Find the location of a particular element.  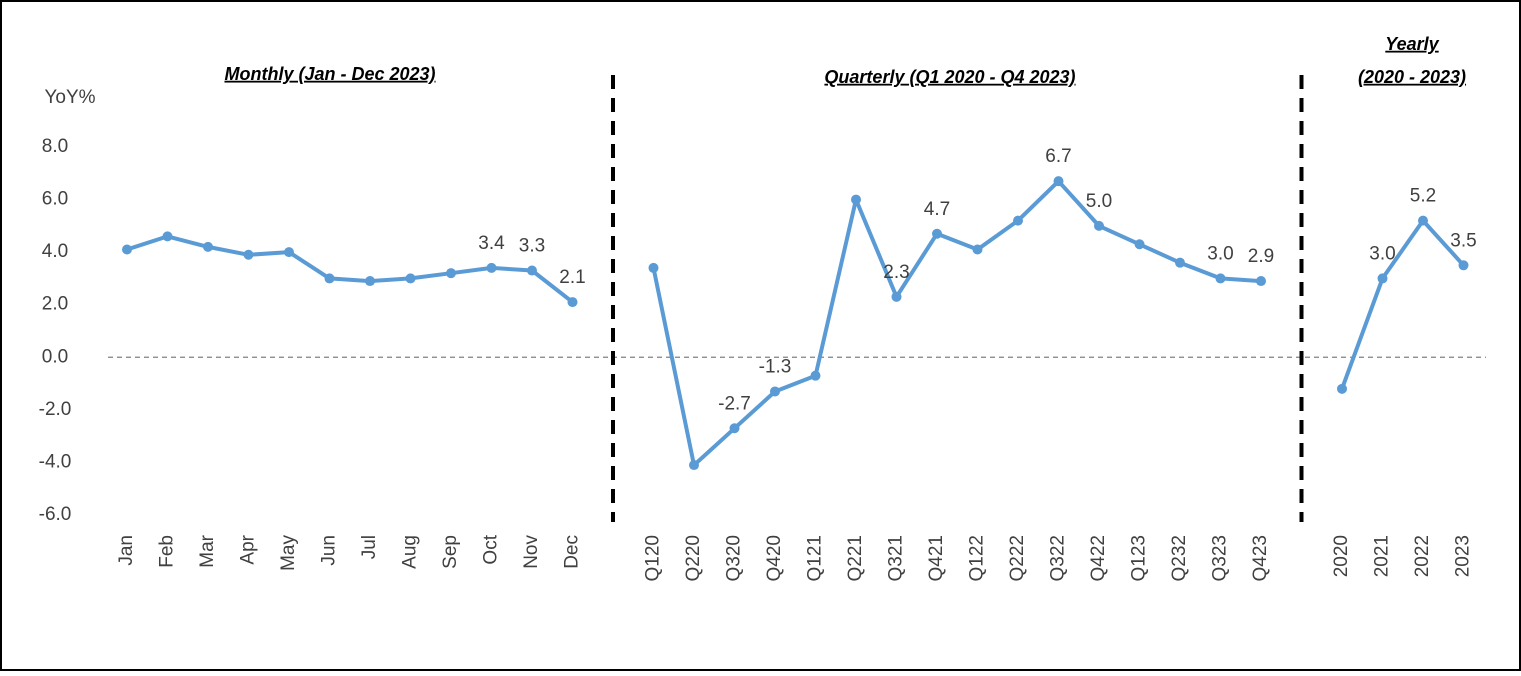

x-tick-label: Q221 is located at coordinates (855, 558).